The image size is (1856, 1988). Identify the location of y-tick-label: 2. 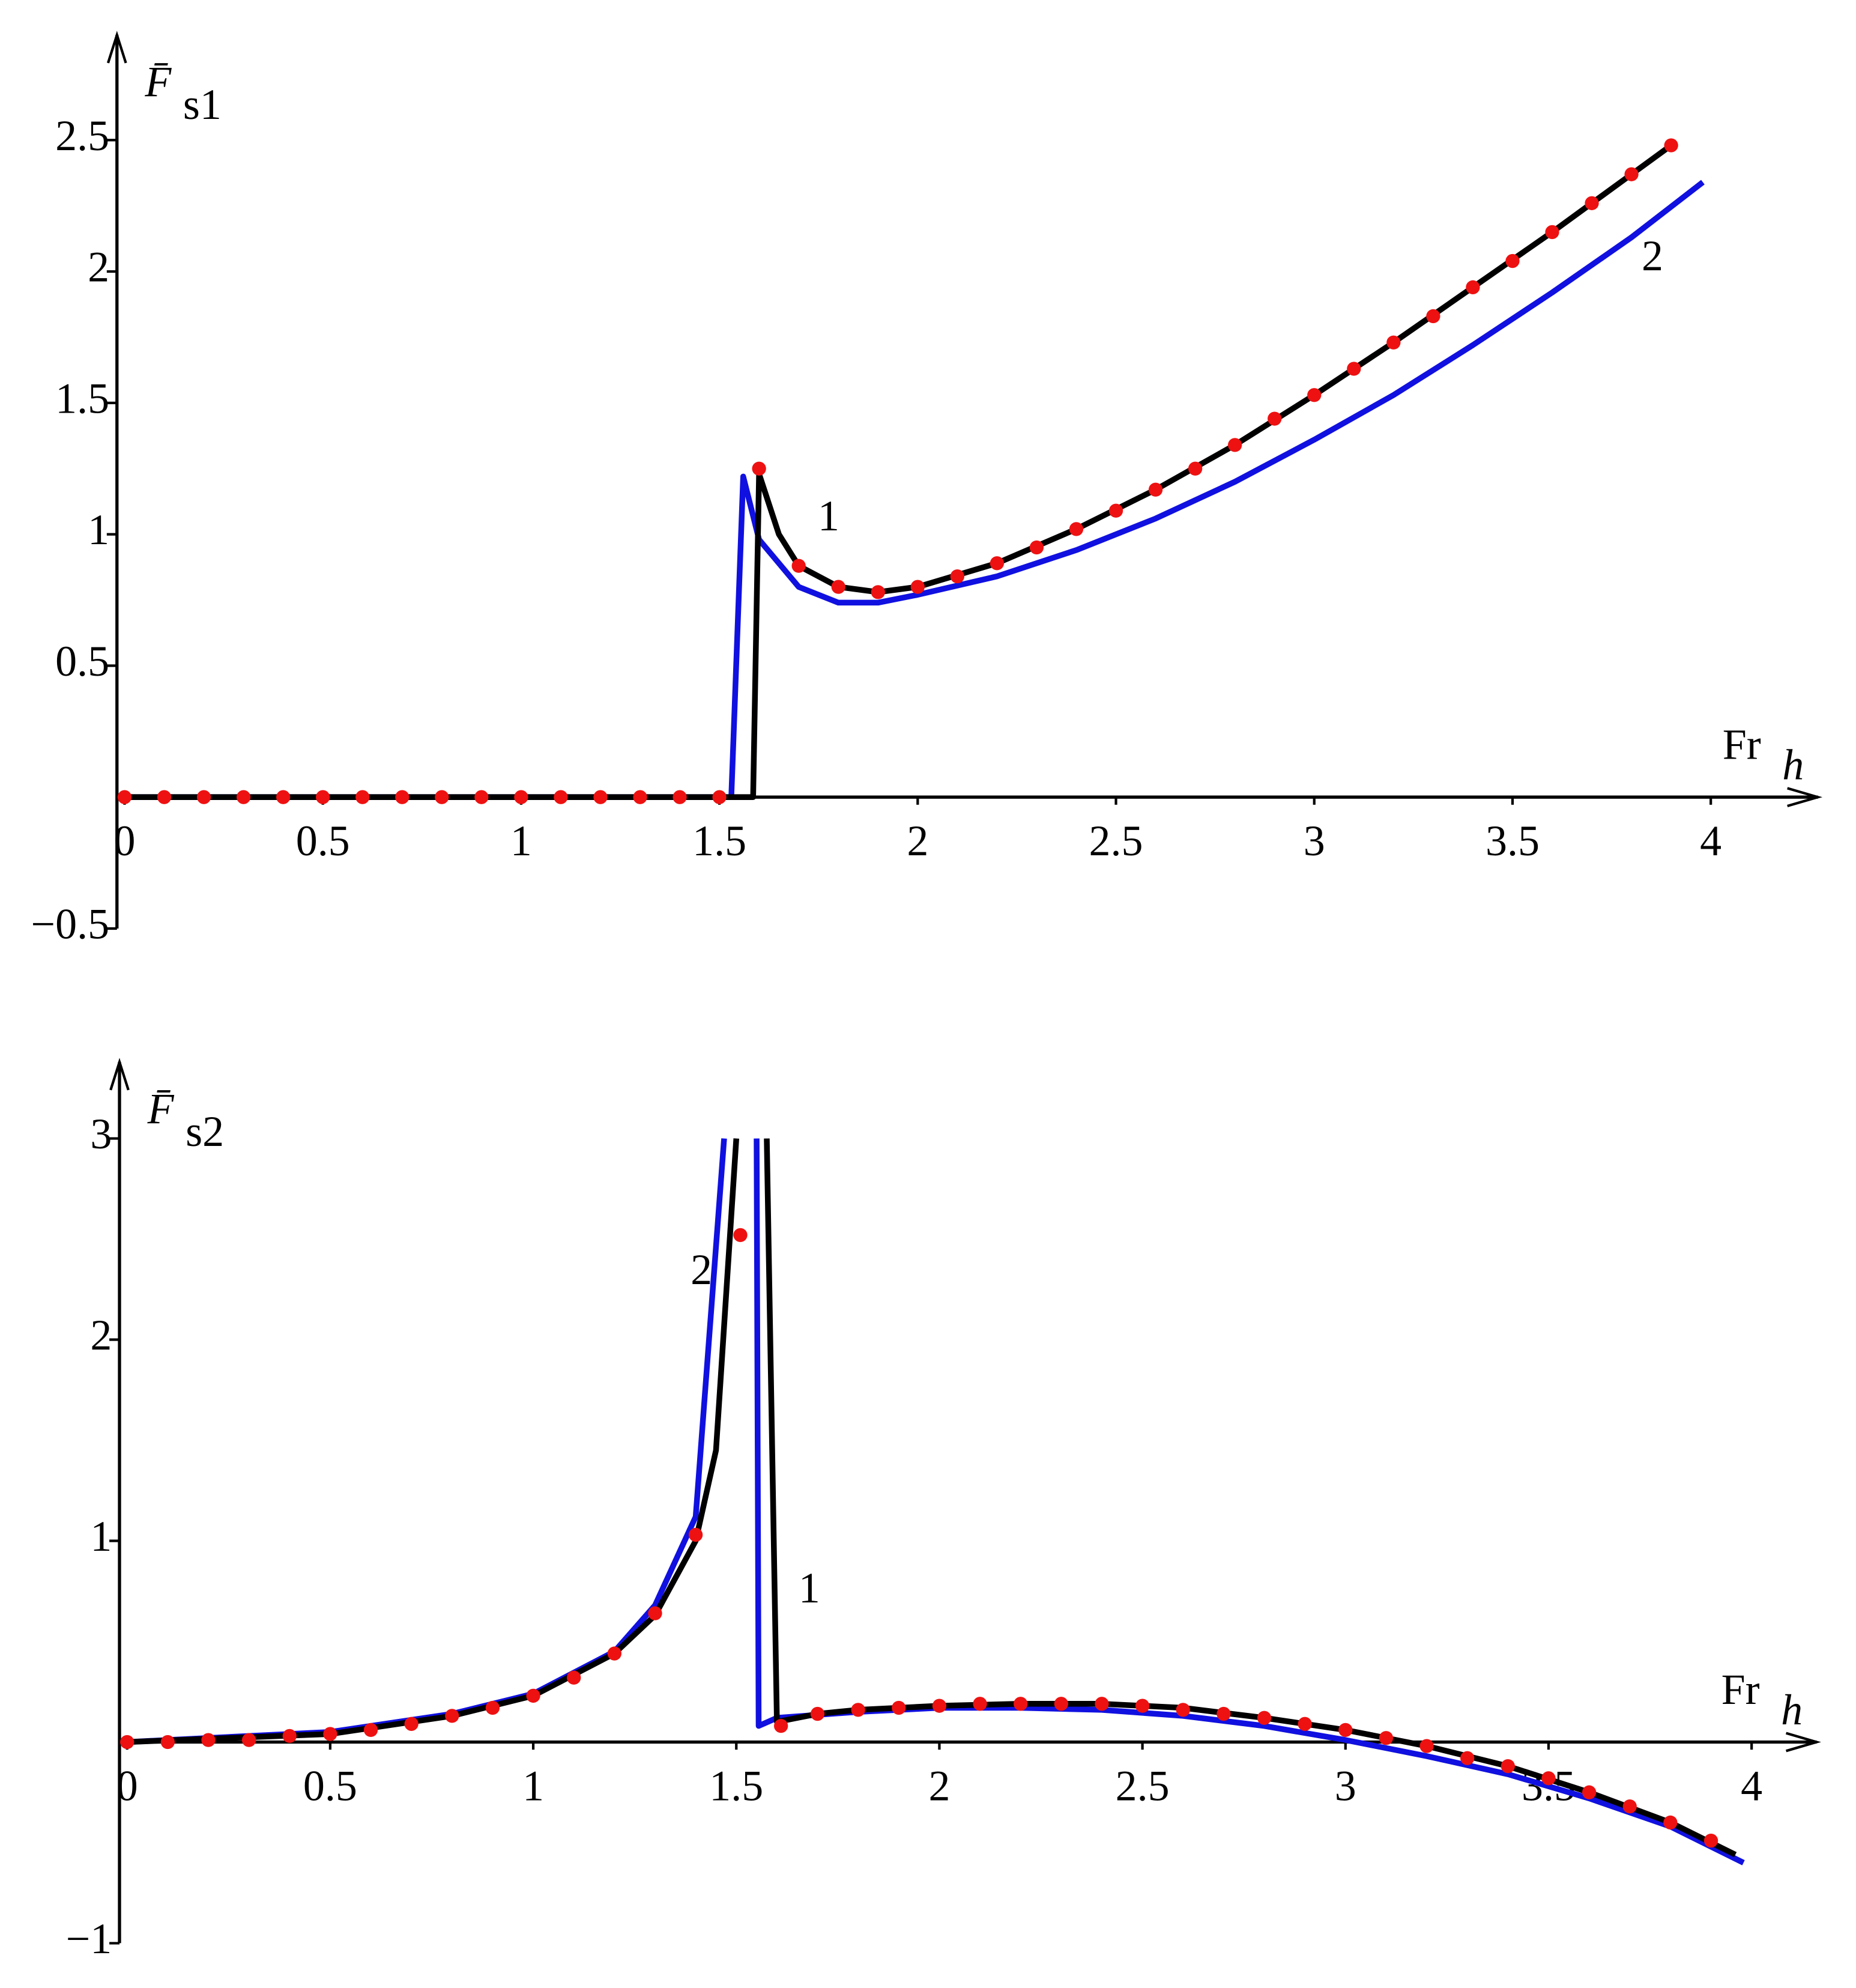
(99, 267).